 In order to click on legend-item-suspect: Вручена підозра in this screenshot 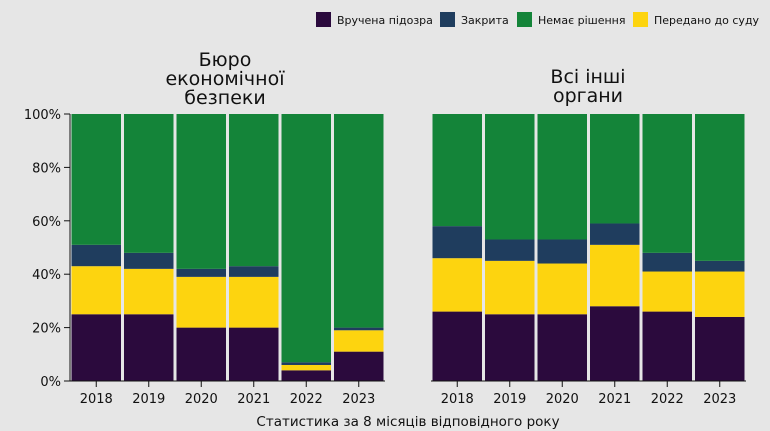, I will do `click(374, 19)`.